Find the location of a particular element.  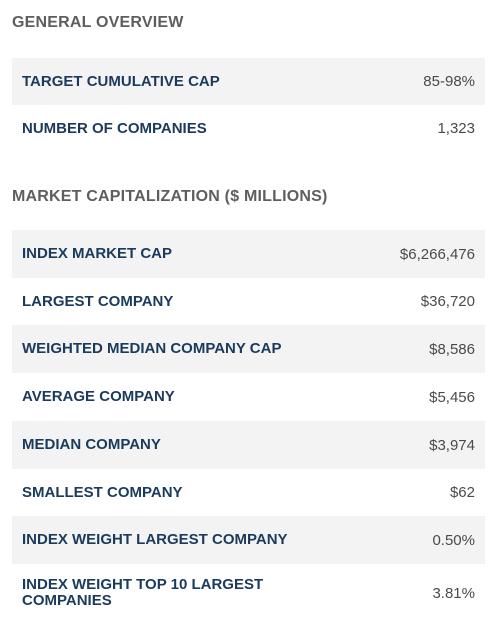

row-value: $62 is located at coordinates (462, 492).